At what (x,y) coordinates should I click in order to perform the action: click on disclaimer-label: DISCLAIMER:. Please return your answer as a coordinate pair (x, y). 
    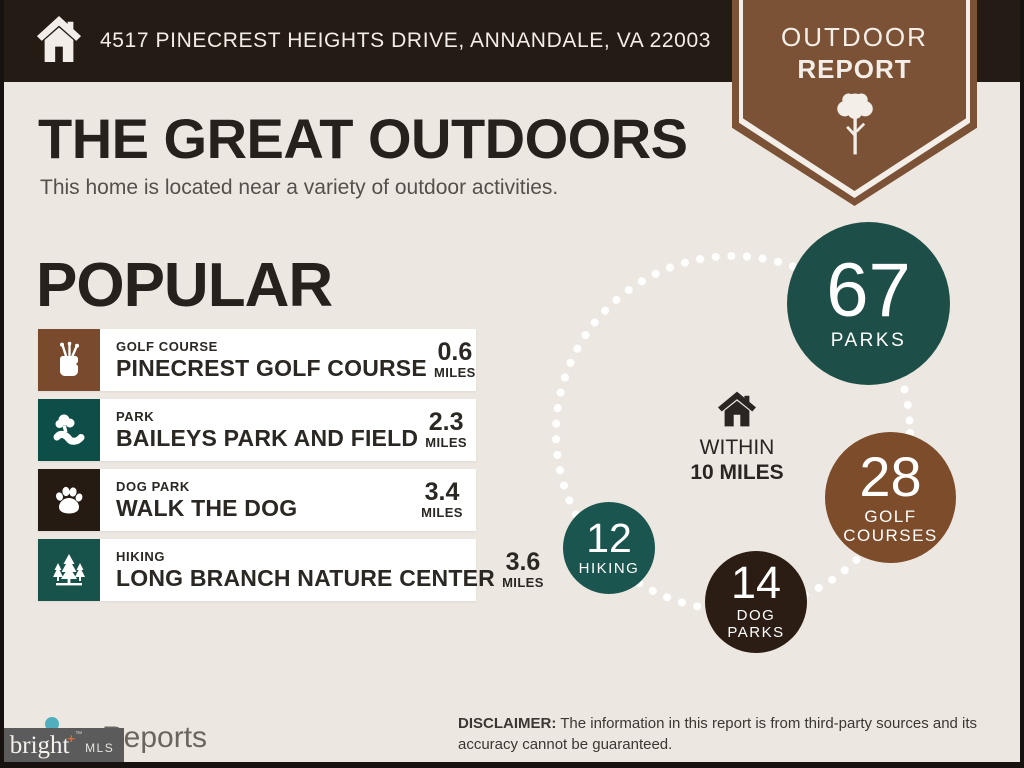
    Looking at the image, I should click on (507, 723).